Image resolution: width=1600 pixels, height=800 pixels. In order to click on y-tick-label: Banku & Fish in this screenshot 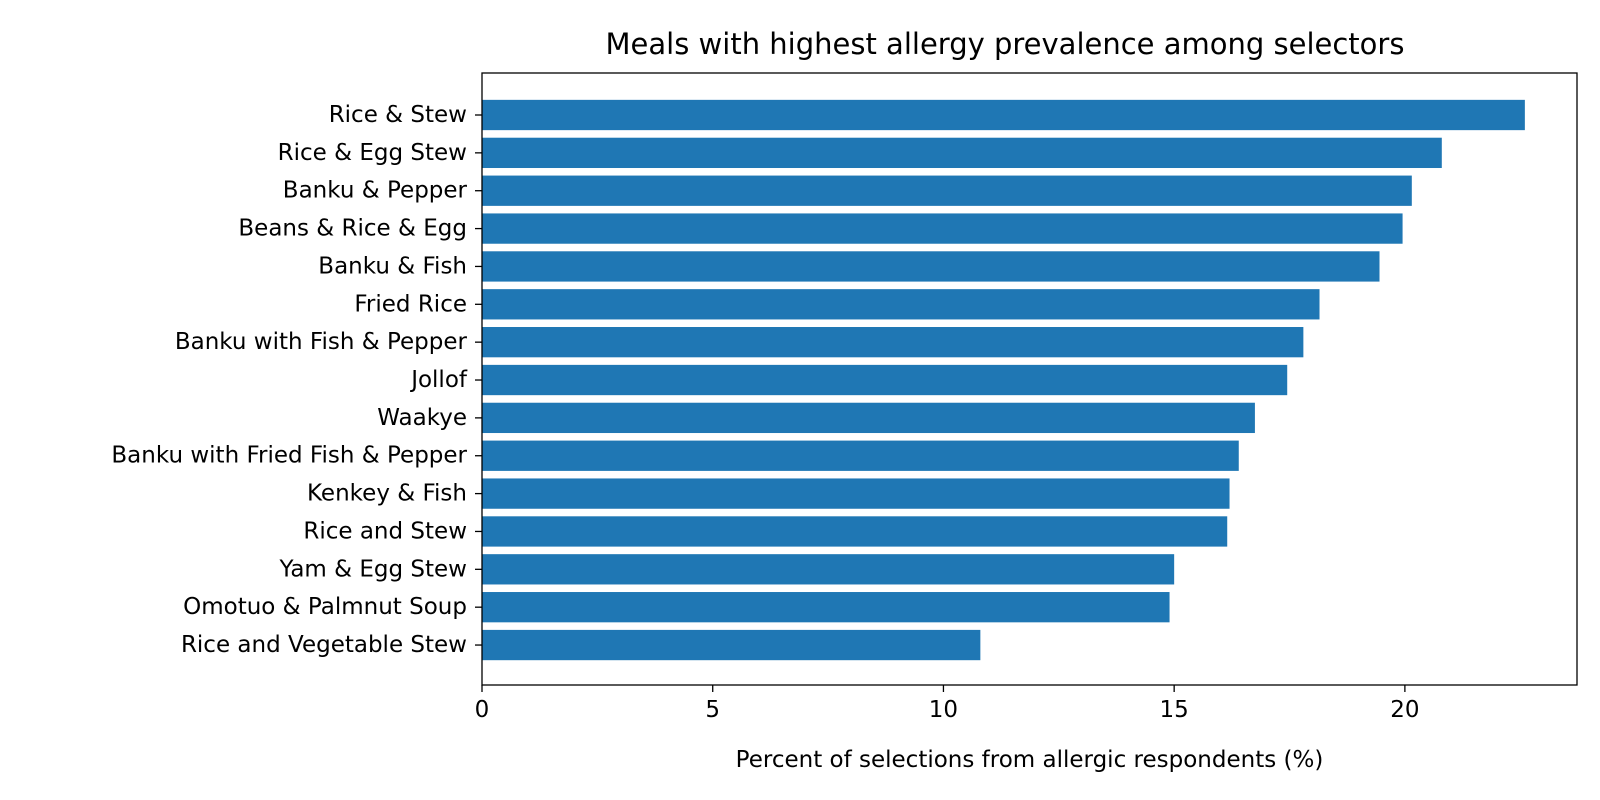, I will do `click(392, 266)`.